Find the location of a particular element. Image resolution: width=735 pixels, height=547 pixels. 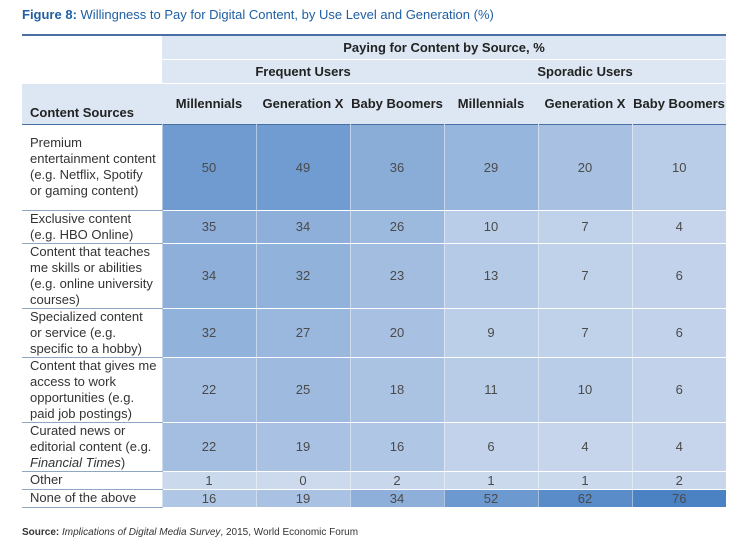

source-label: Source: is located at coordinates (41, 532).